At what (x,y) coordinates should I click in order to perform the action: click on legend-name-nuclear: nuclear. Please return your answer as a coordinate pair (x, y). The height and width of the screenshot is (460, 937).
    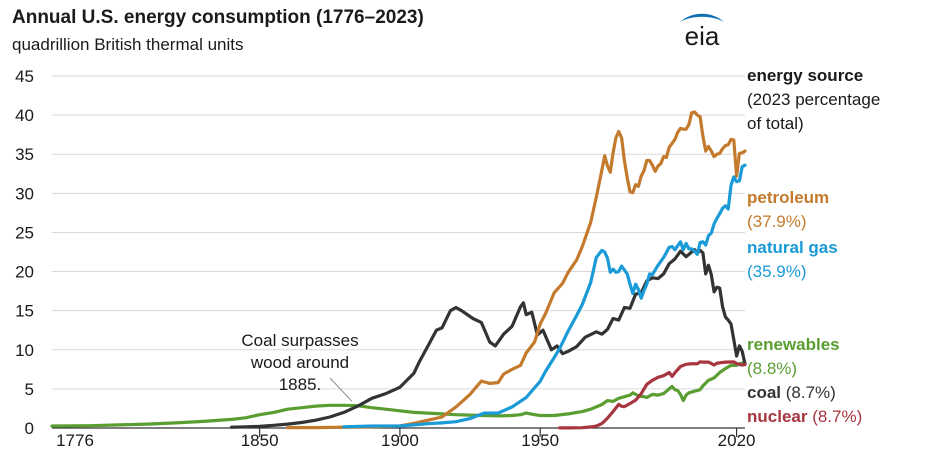
    Looking at the image, I should click on (777, 416).